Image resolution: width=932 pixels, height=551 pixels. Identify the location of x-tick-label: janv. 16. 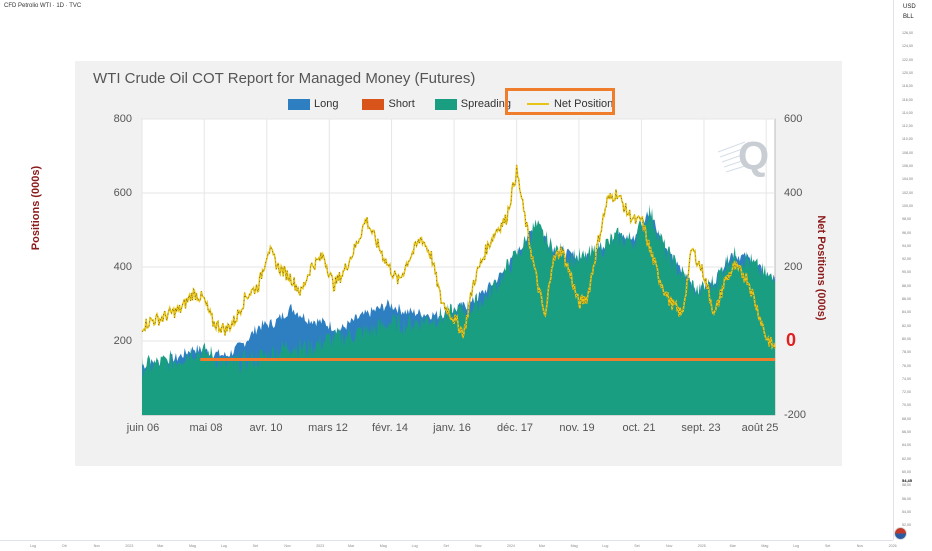
(452, 428).